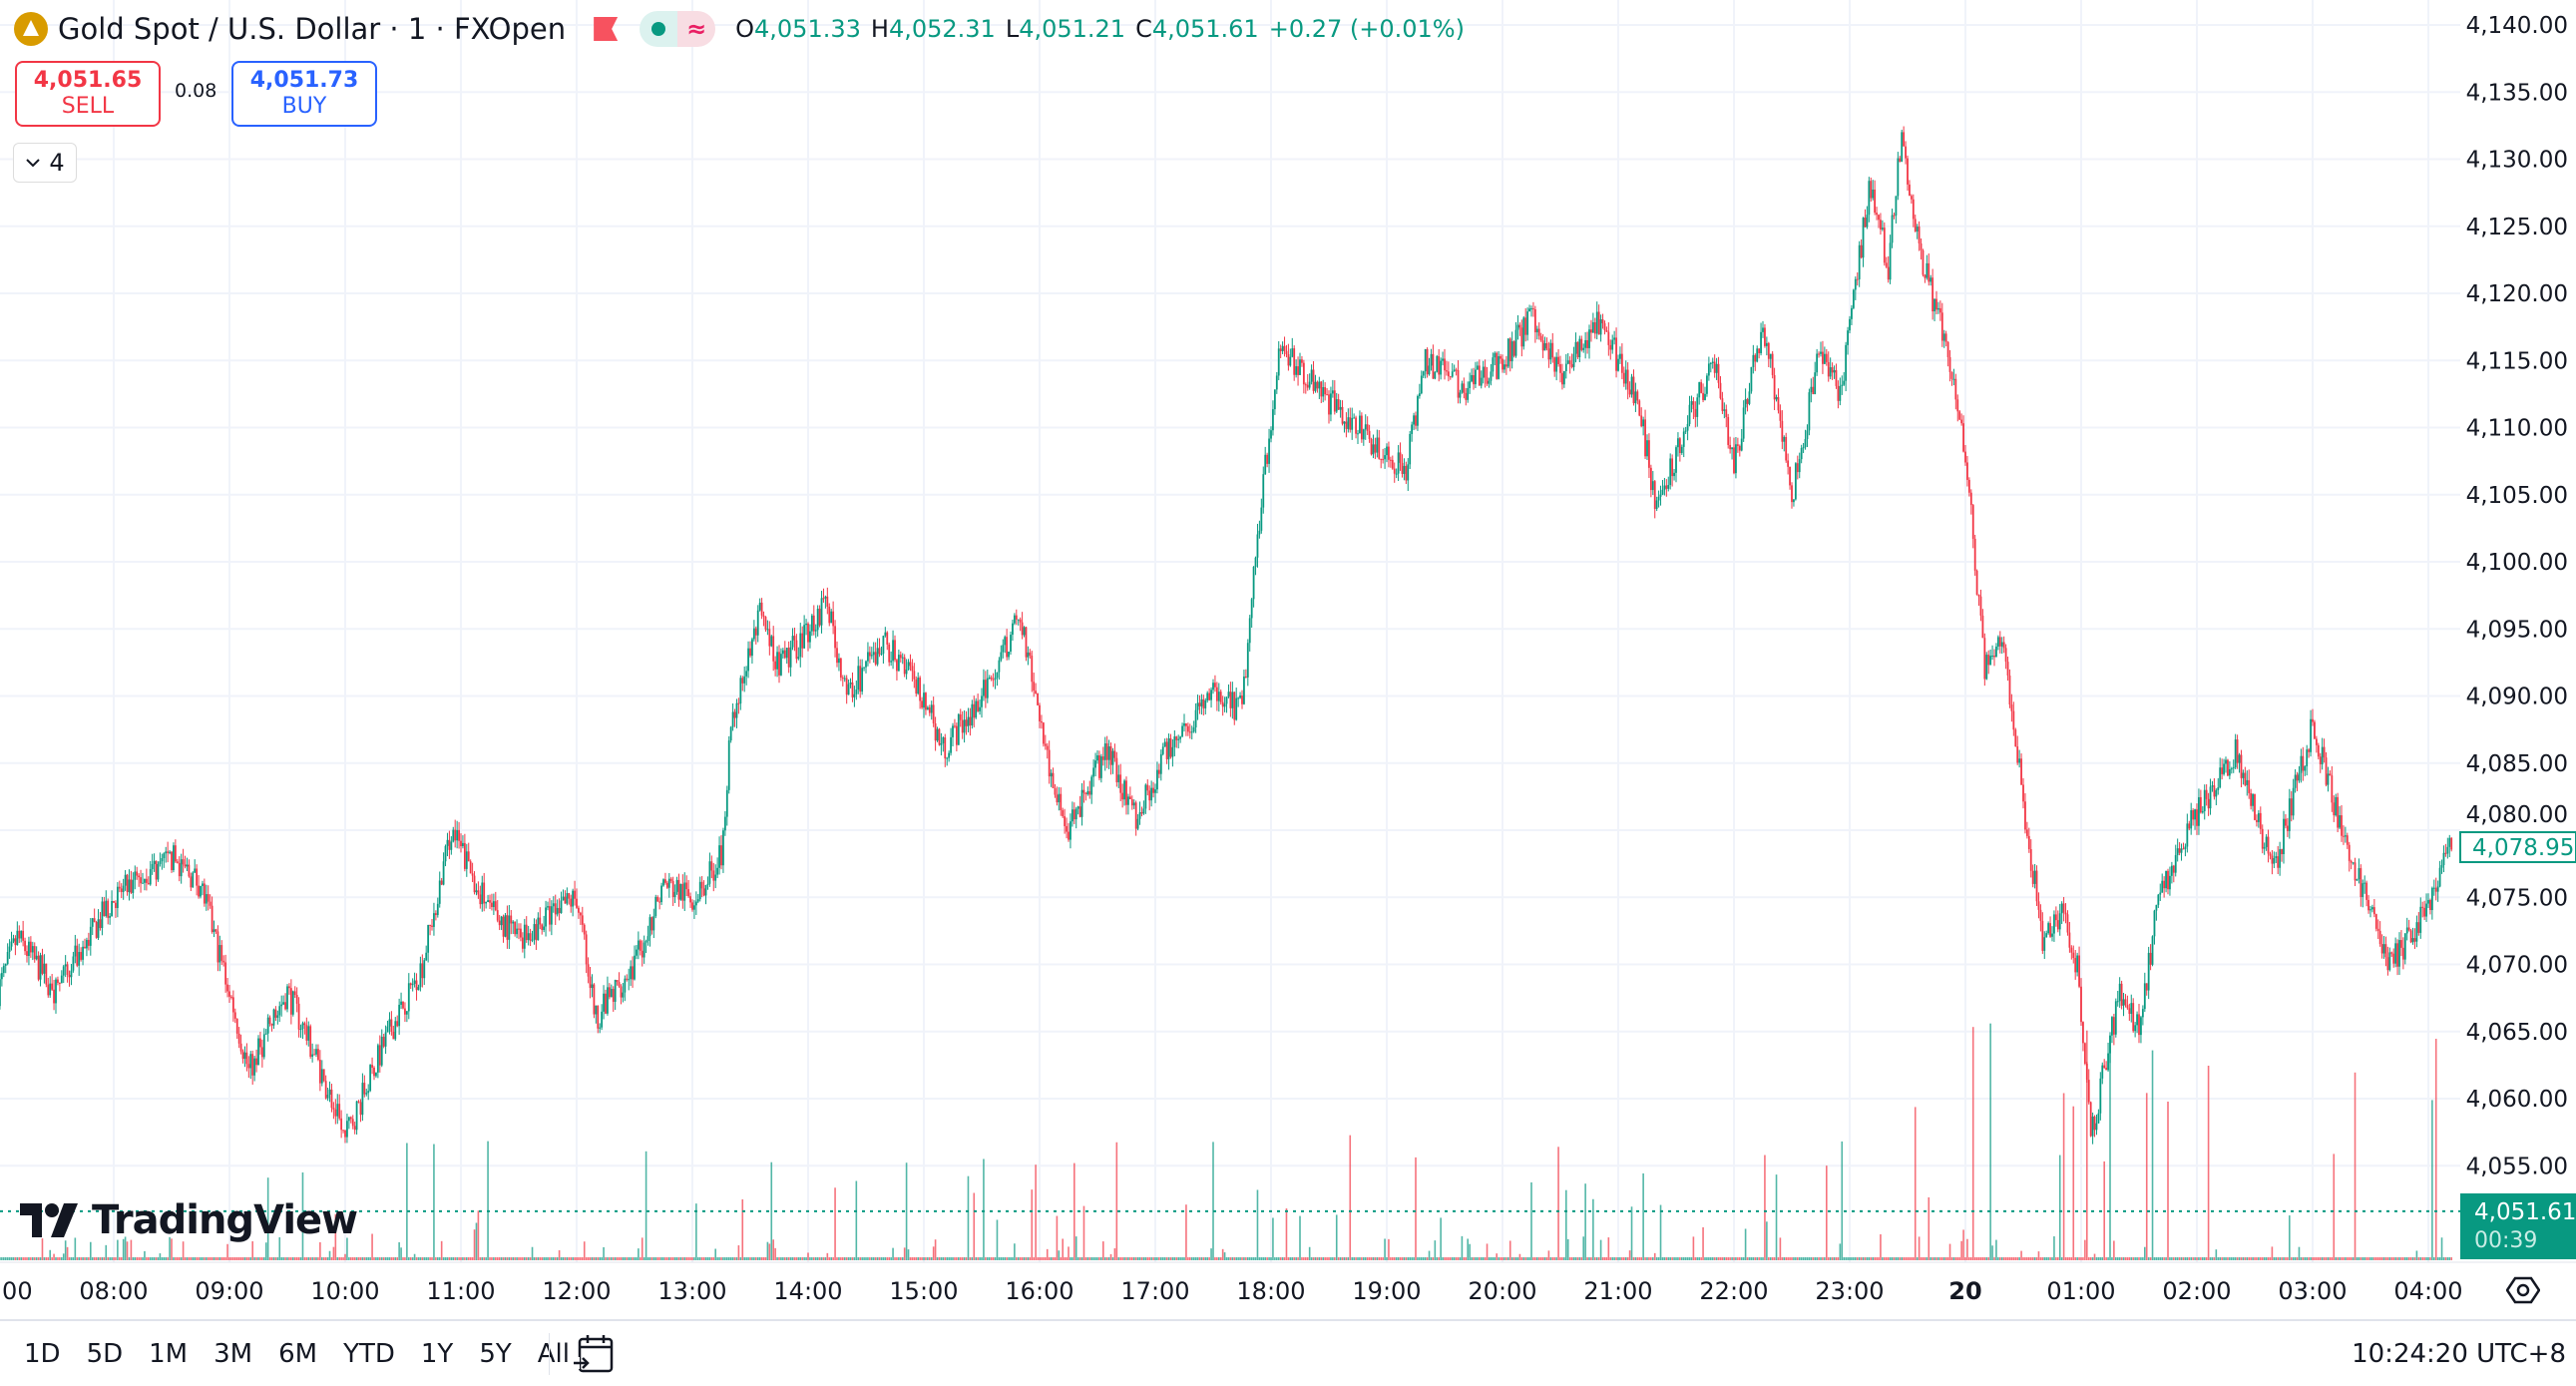 The width and height of the screenshot is (2576, 1386). I want to click on range-all: All, so click(554, 1354).